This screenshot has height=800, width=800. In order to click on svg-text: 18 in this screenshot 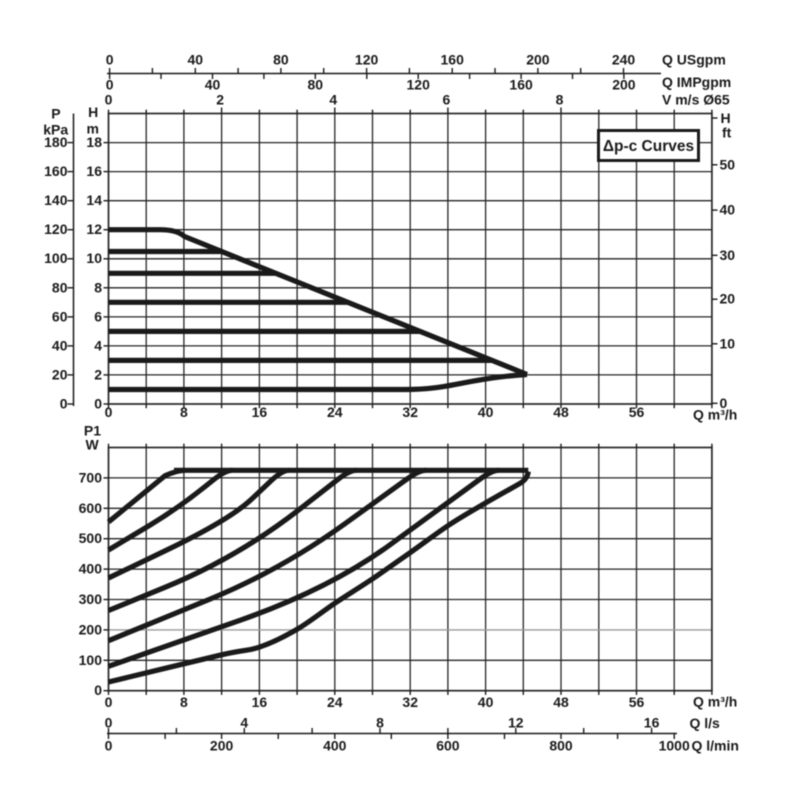, I will do `click(94, 142)`.